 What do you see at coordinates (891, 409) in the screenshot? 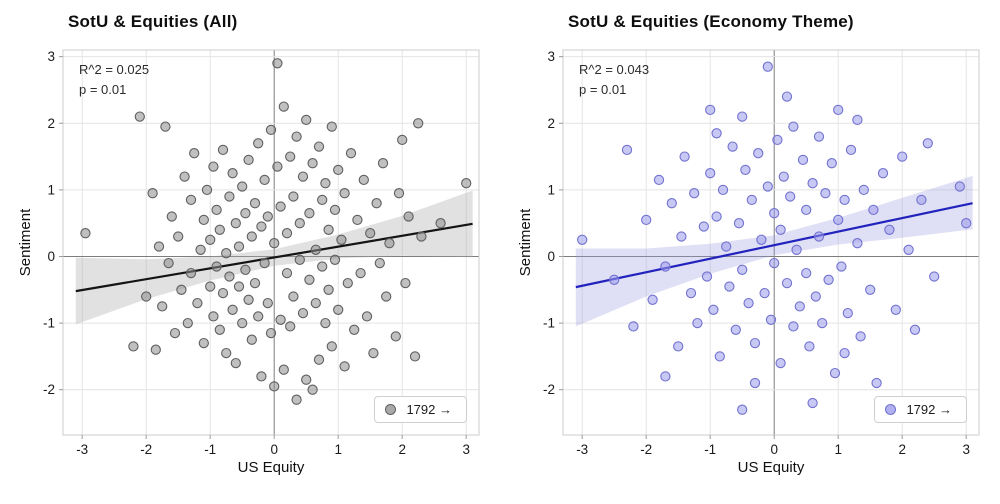
I see `legend-marker-icon` at bounding box center [891, 409].